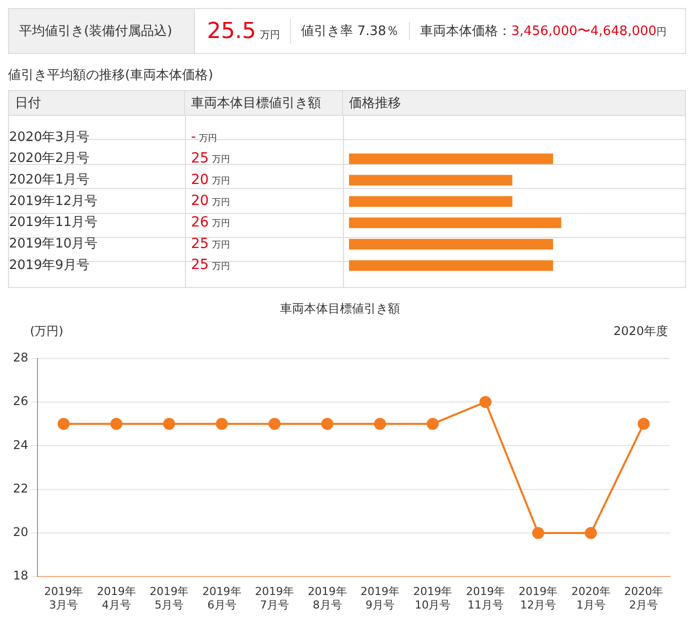 Image resolution: width=700 pixels, height=617 pixels. I want to click on y-tick-label: 20, so click(20, 532).